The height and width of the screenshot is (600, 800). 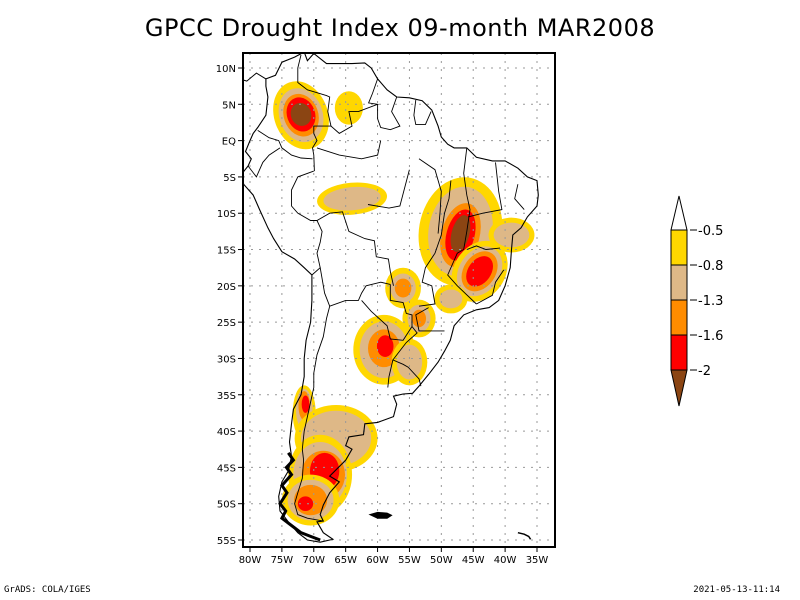 I want to click on lat-tick-label: 35S, so click(x=226, y=396).